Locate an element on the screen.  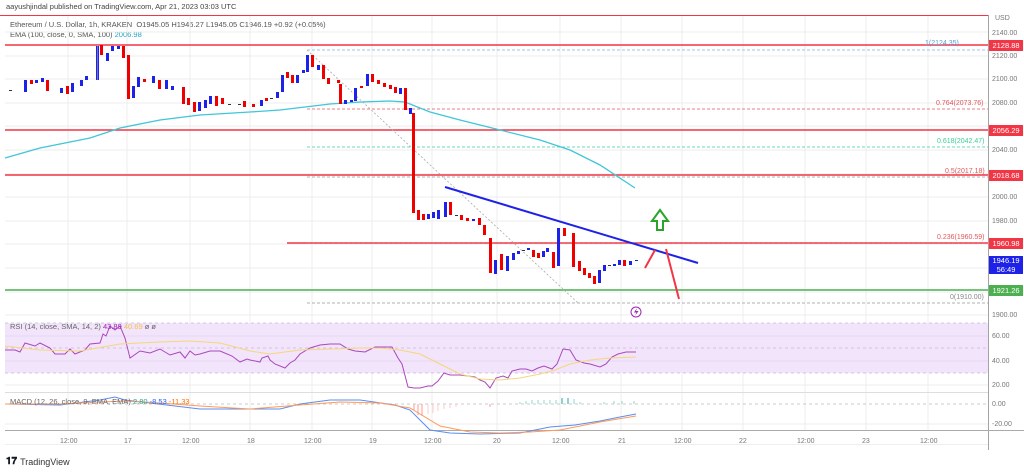
svg-text: 22 is located at coordinates (743, 441).